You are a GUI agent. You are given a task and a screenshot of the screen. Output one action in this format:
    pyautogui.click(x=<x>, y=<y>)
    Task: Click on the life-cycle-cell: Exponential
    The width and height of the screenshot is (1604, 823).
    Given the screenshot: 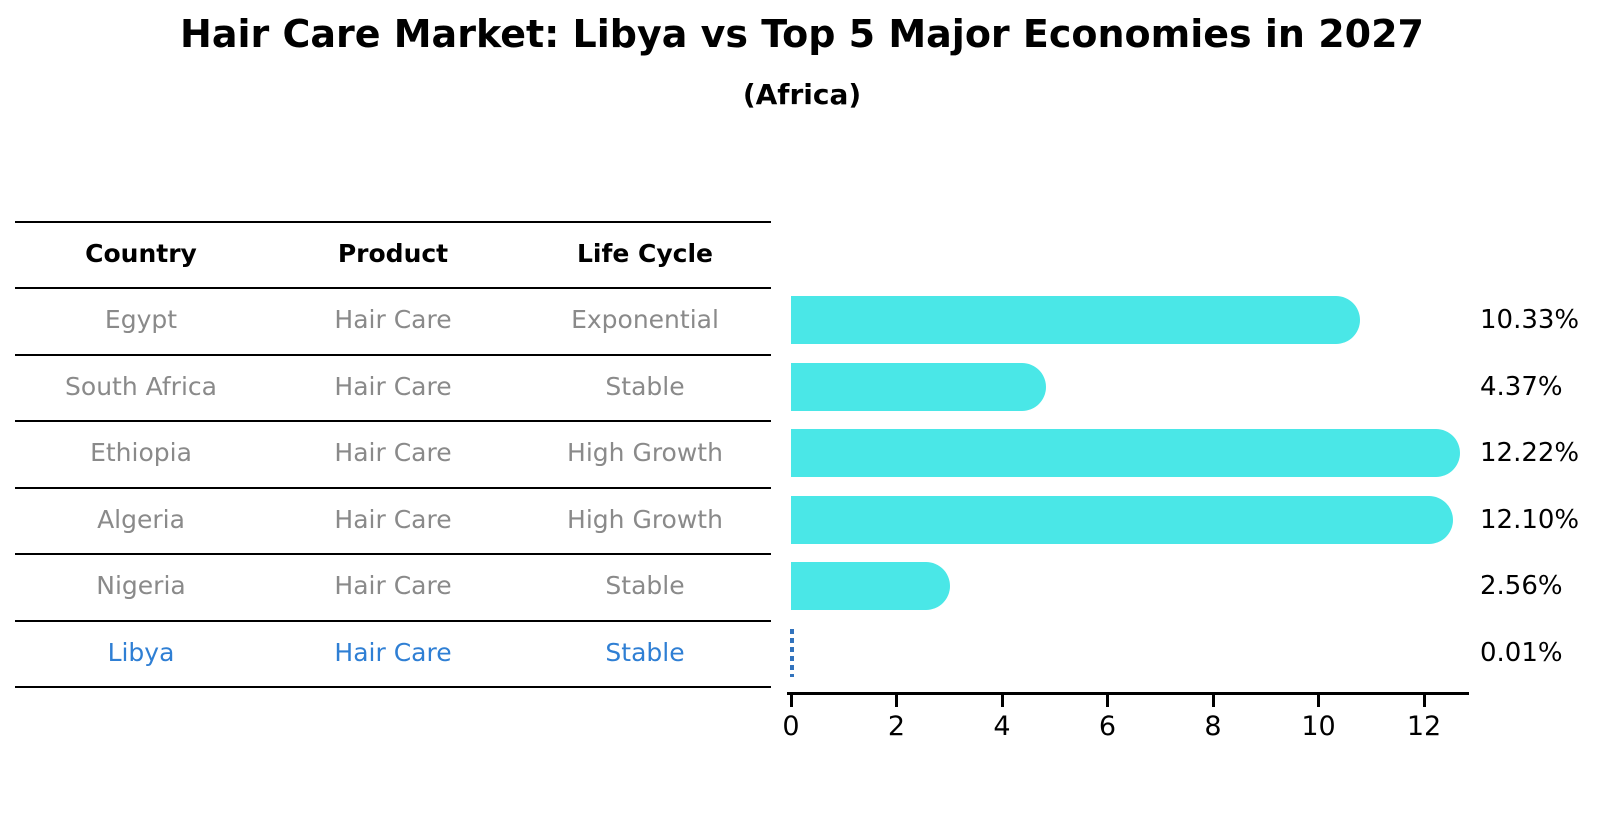 What is the action you would take?
    pyautogui.click(x=645, y=319)
    